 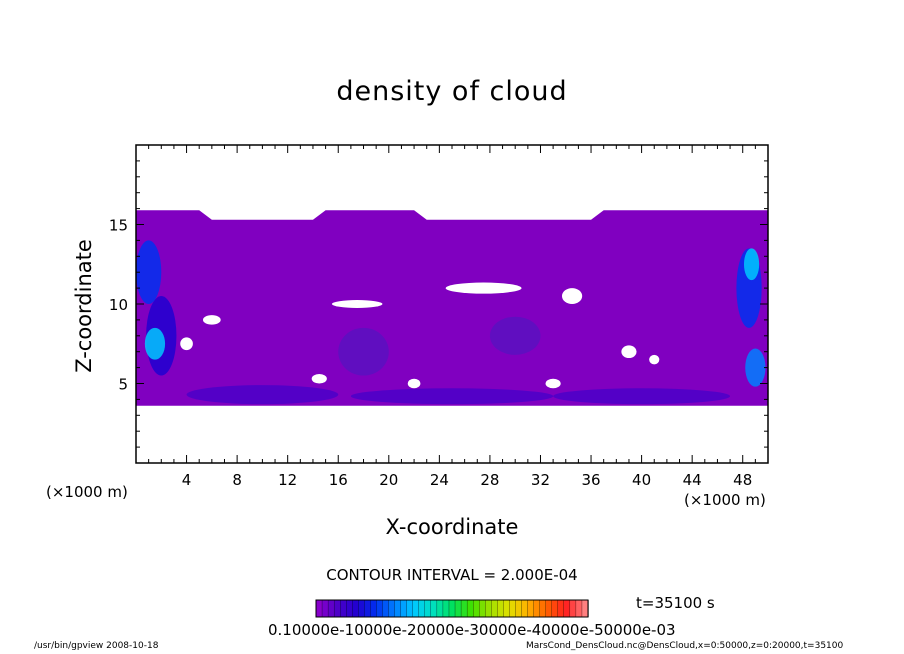 What do you see at coordinates (388, 480) in the screenshot?
I see `x-tick-label: 20` at bounding box center [388, 480].